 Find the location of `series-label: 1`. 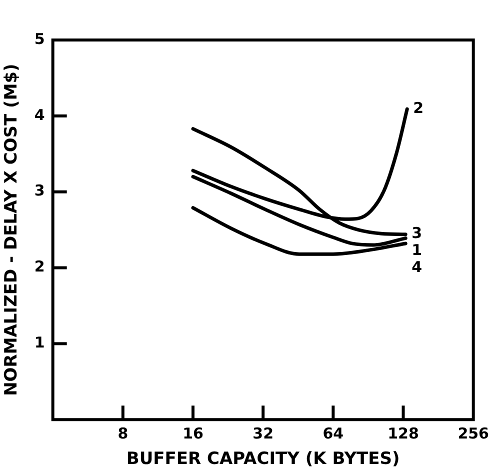

series-label: 1 is located at coordinates (417, 250).